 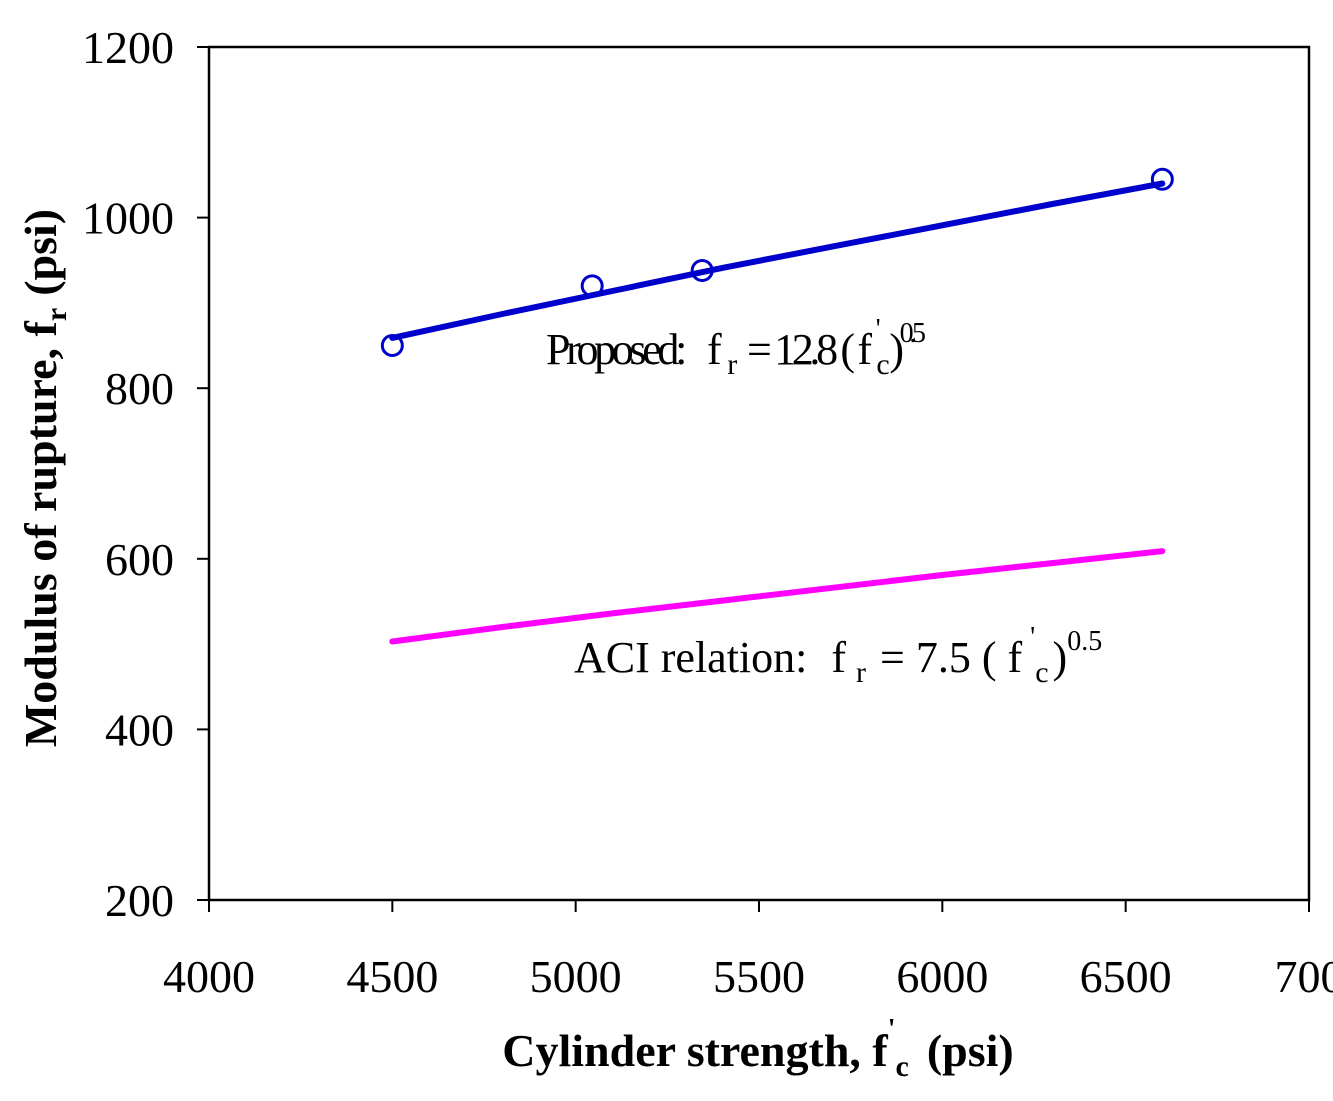 What do you see at coordinates (732, 364) in the screenshot?
I see `proposed-sub-r: r` at bounding box center [732, 364].